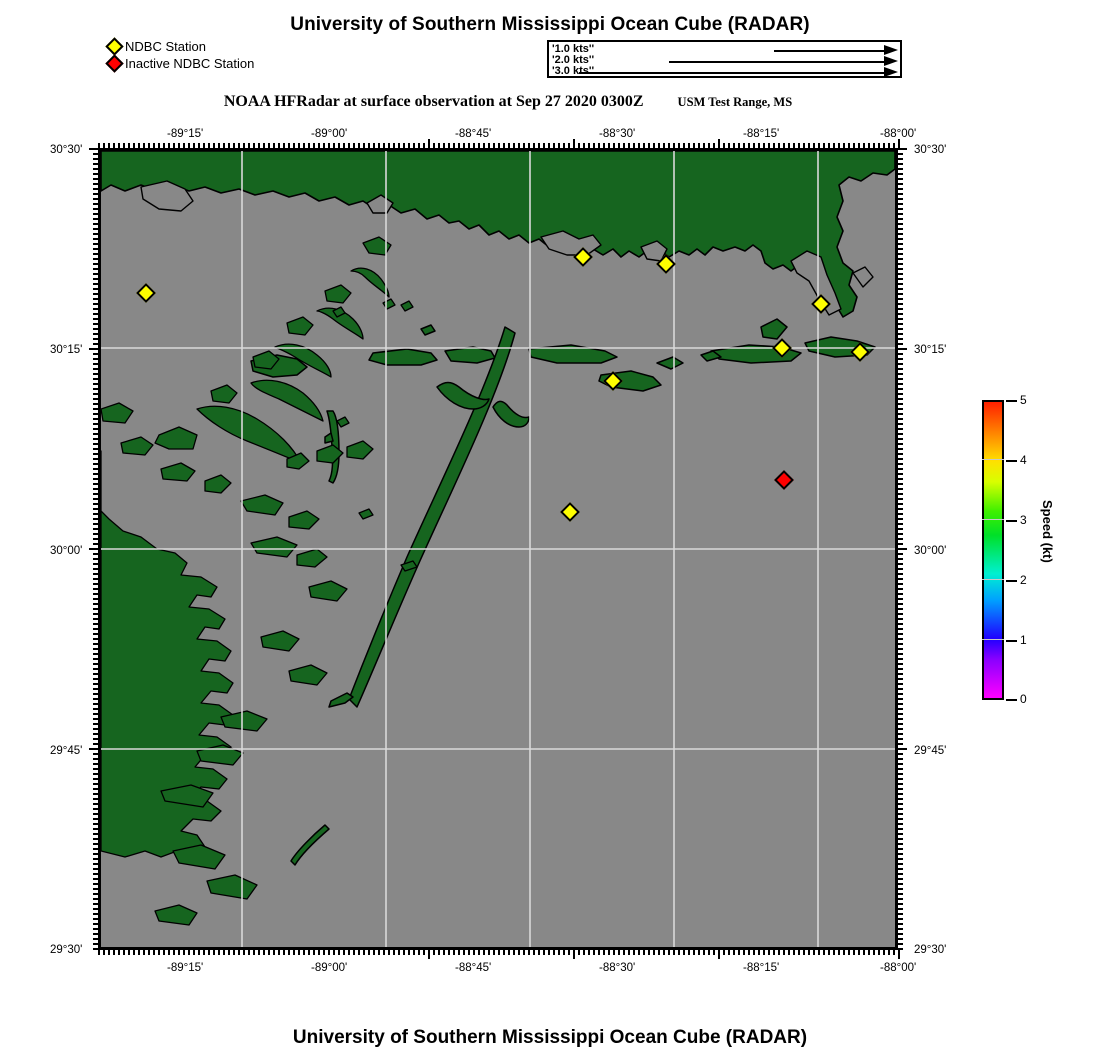  I want to click on colorbar: 5 4 3 2 1 0, so click(1004, 549).